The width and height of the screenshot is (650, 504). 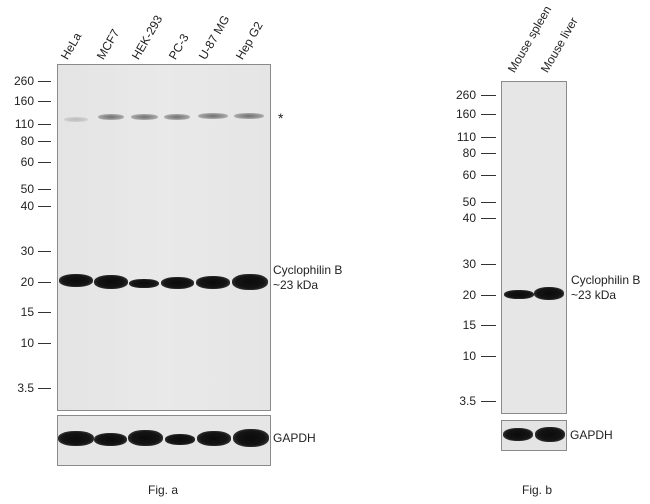 What do you see at coordinates (163, 490) in the screenshot?
I see `figure-caption-a: Fig. a` at bounding box center [163, 490].